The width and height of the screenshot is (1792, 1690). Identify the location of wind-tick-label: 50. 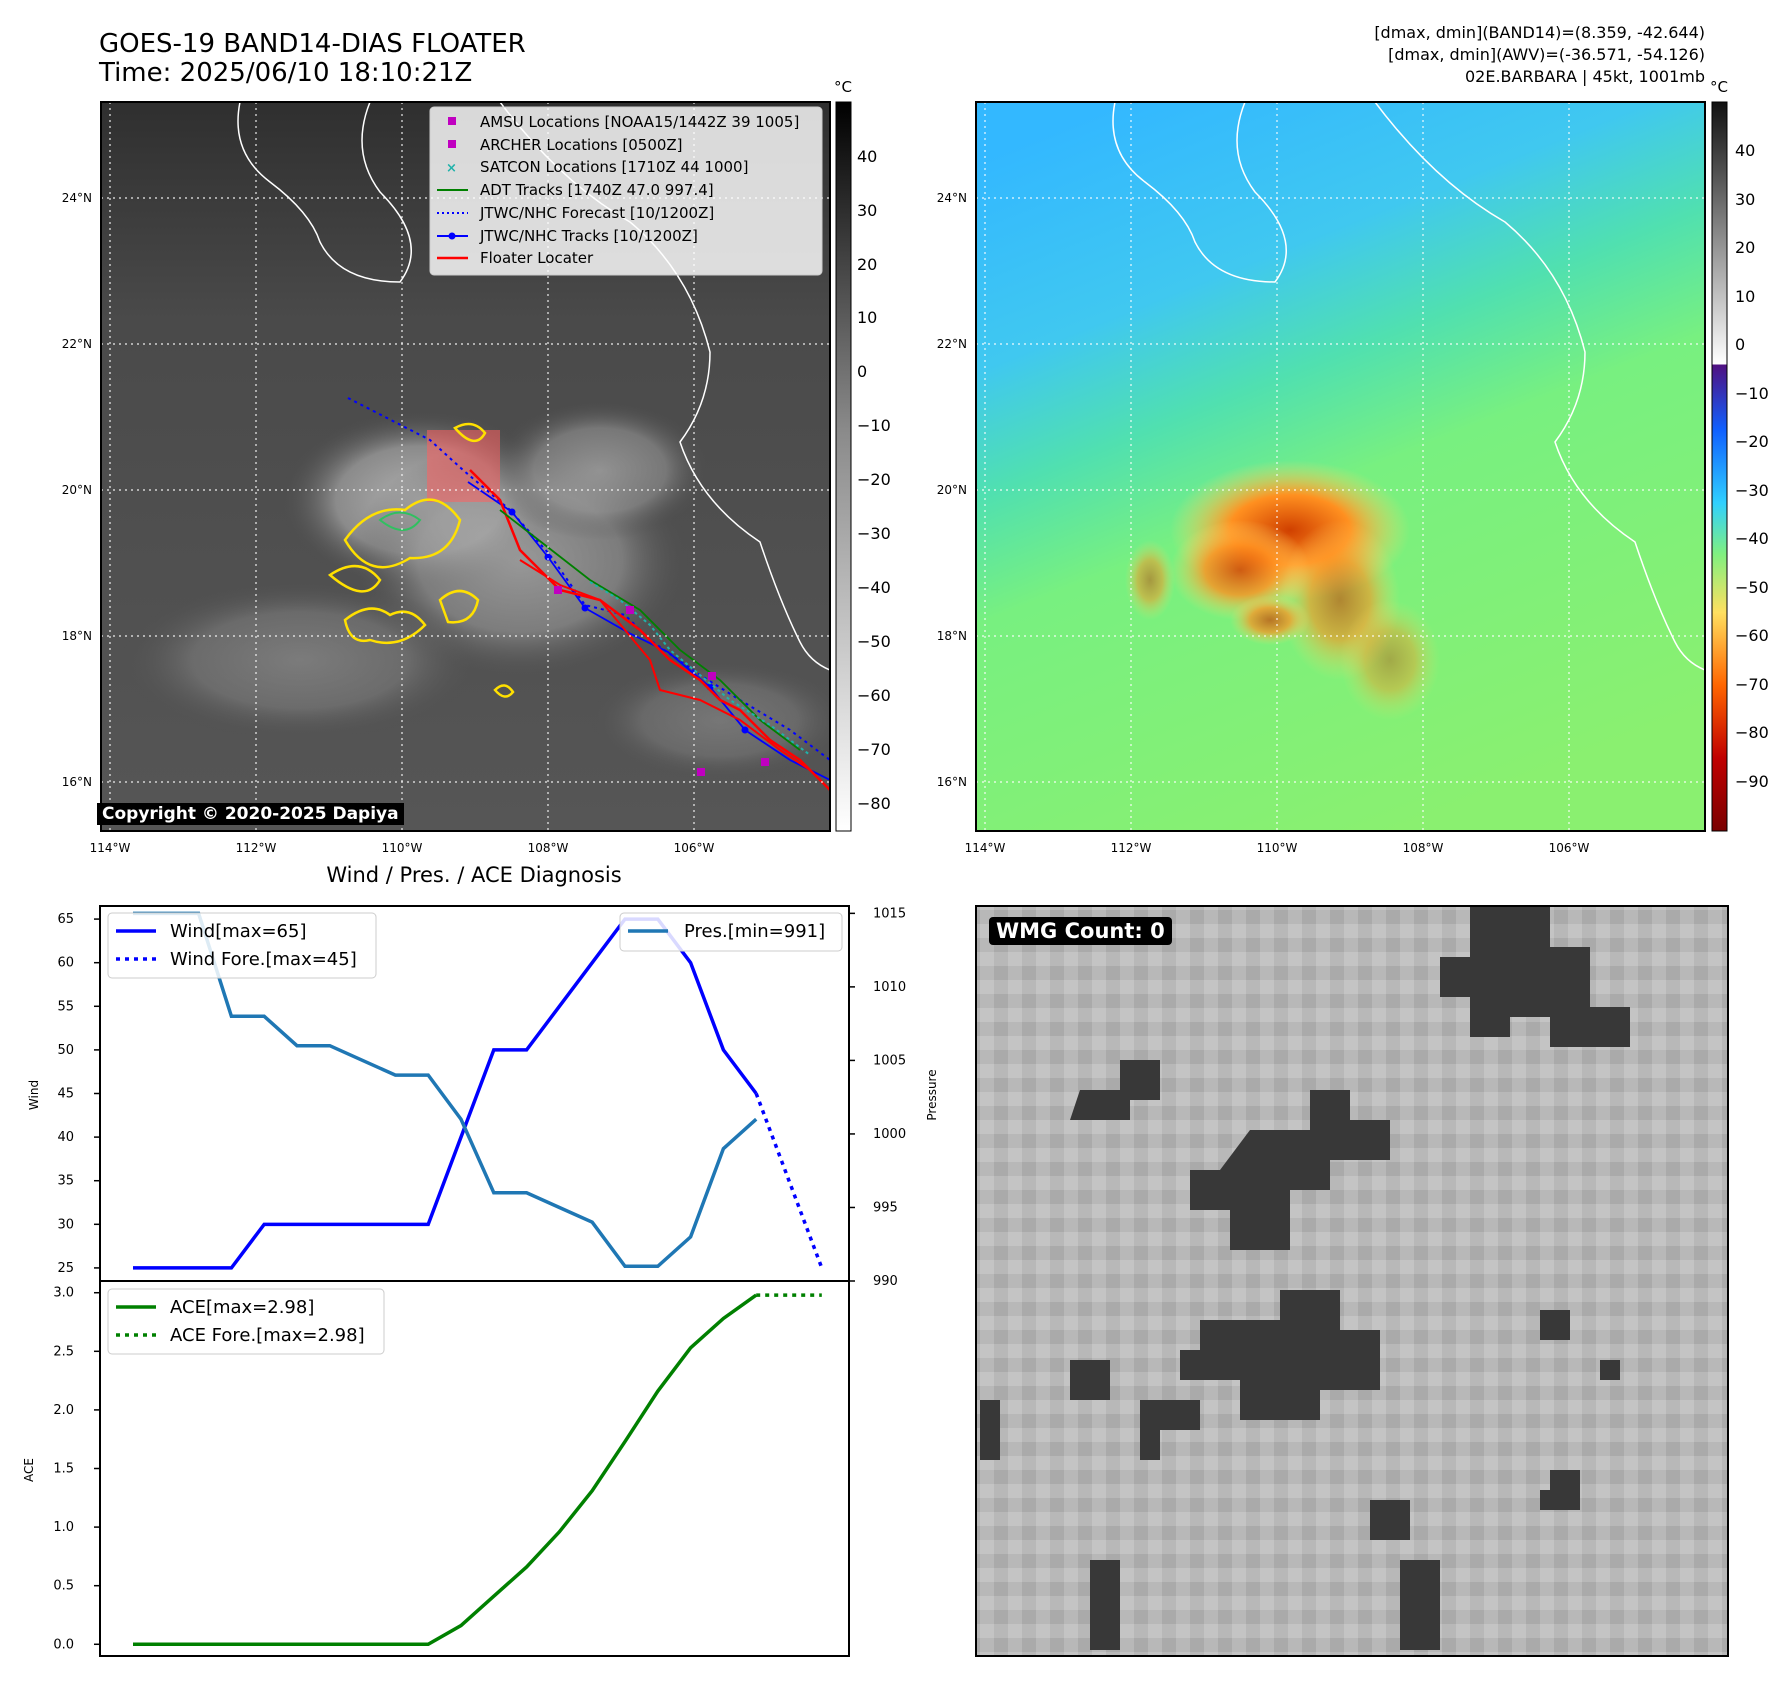
(65, 1050).